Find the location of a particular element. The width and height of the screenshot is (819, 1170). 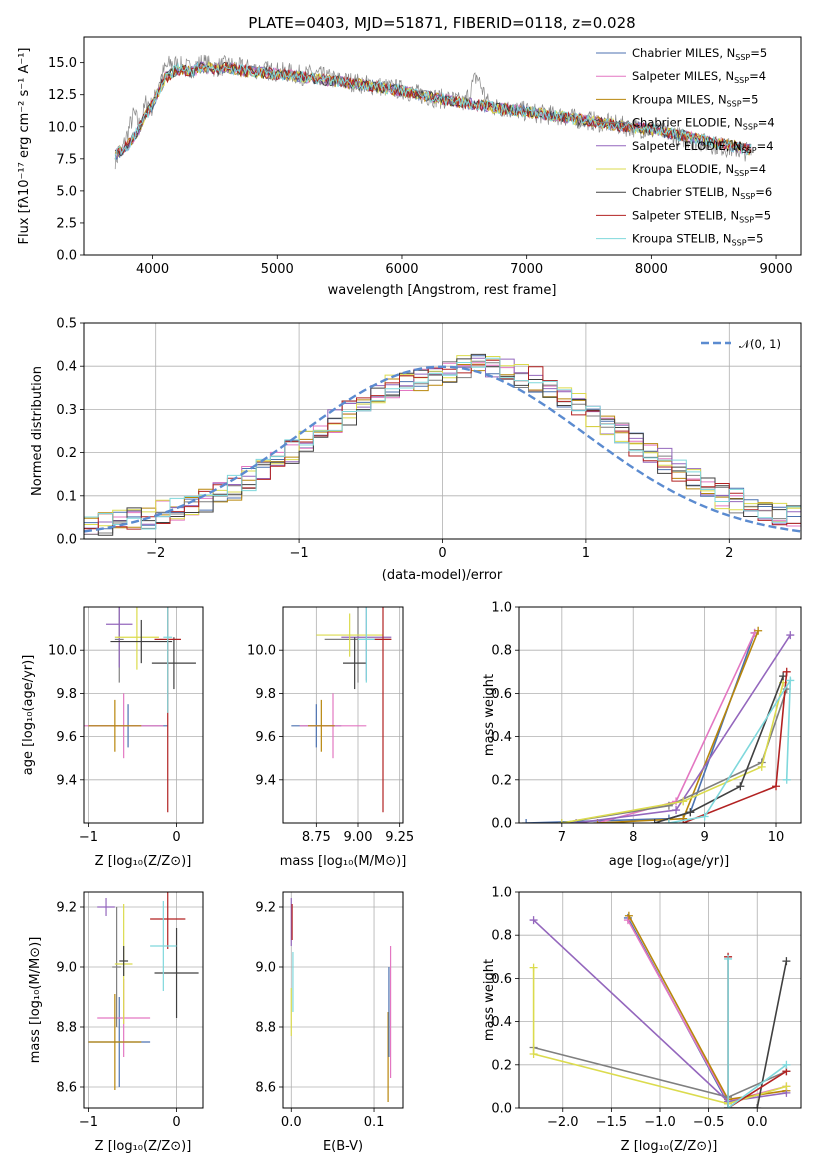

mass-weight-vs-age-grid is located at coordinates (660, 715).